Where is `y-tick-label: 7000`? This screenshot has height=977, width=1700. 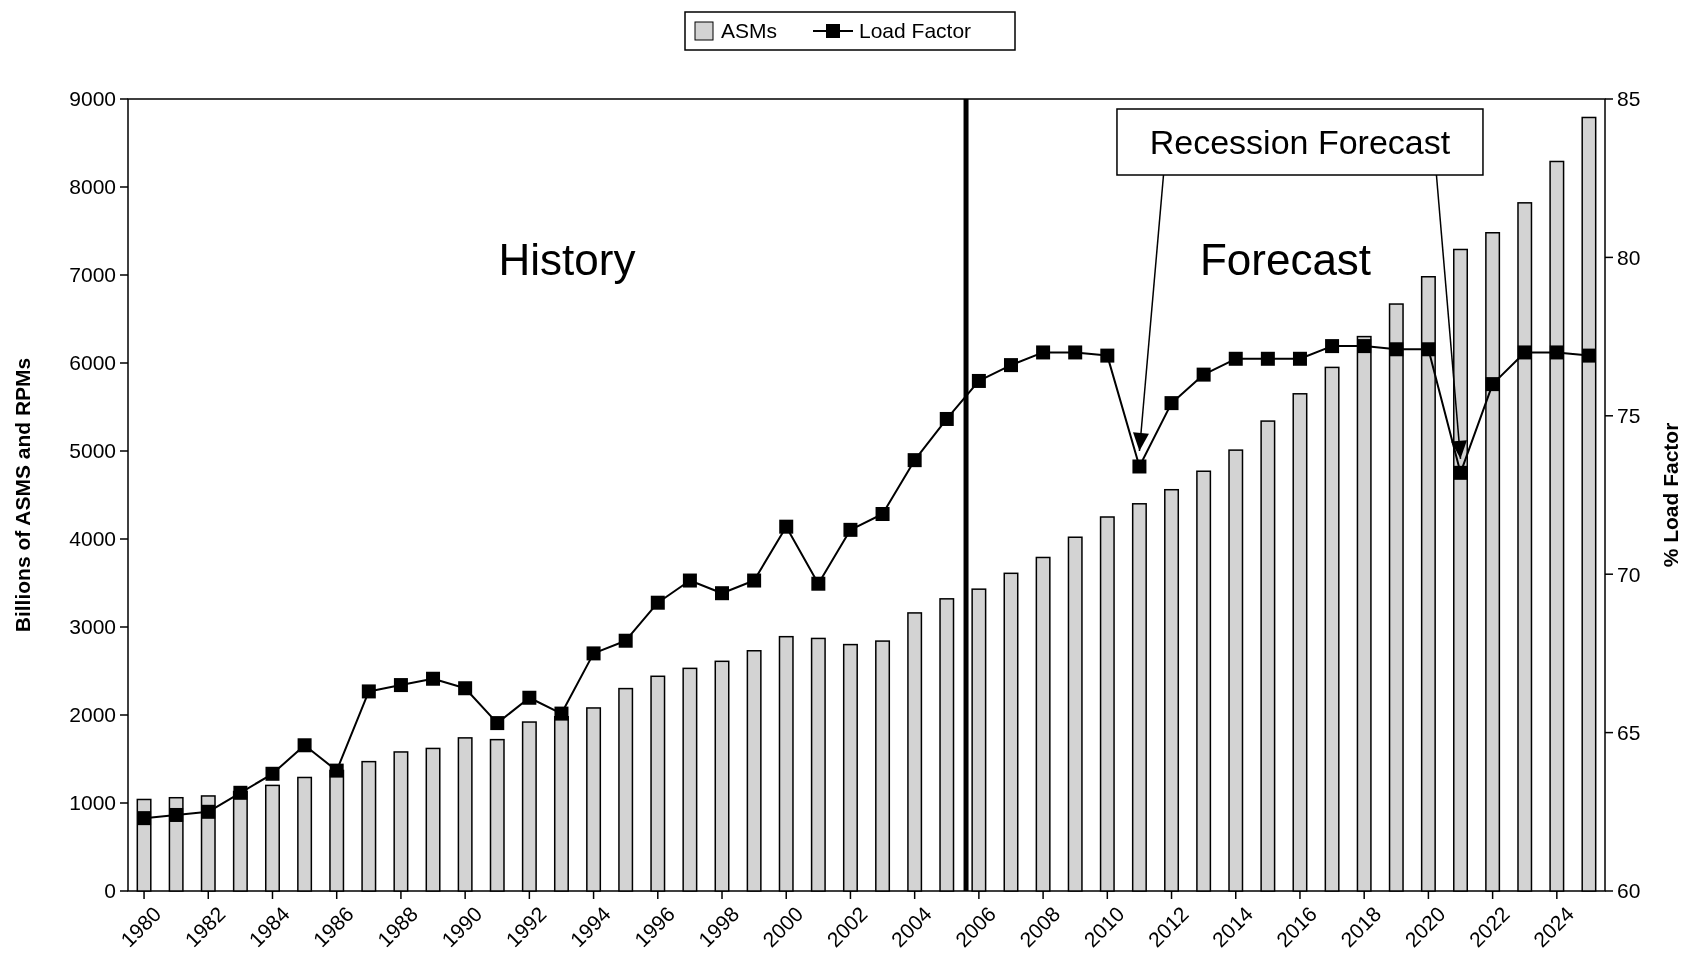 y-tick-label: 7000 is located at coordinates (92, 275).